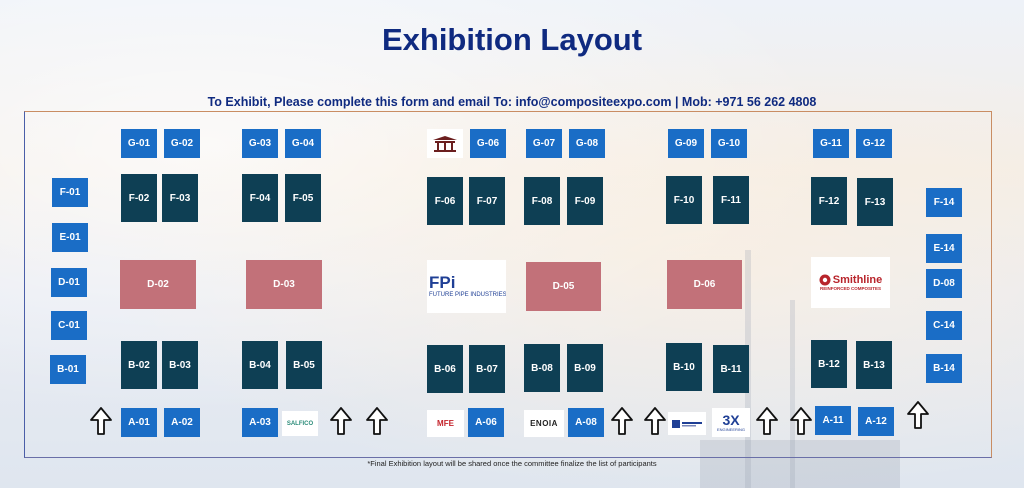 The width and height of the screenshot is (1024, 488). What do you see at coordinates (182, 143) in the screenshot?
I see `booth-g-02: G-02` at bounding box center [182, 143].